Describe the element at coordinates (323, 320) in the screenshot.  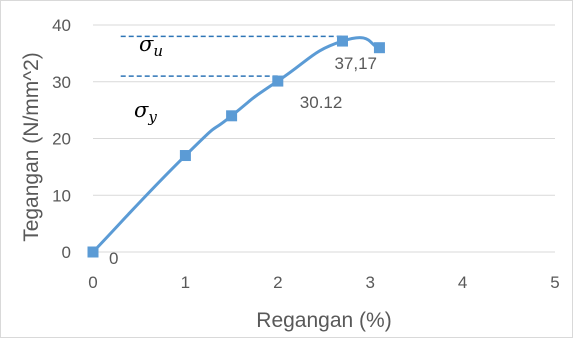
I see `x-axis-title: Regangan (%)` at that location.